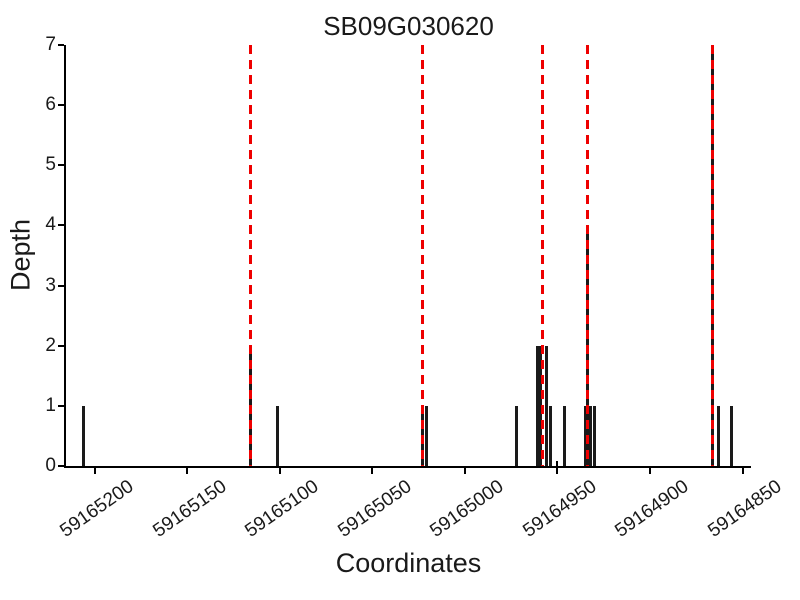 The image size is (800, 600). I want to click on x-tick-label: 59164850, so click(745, 509).